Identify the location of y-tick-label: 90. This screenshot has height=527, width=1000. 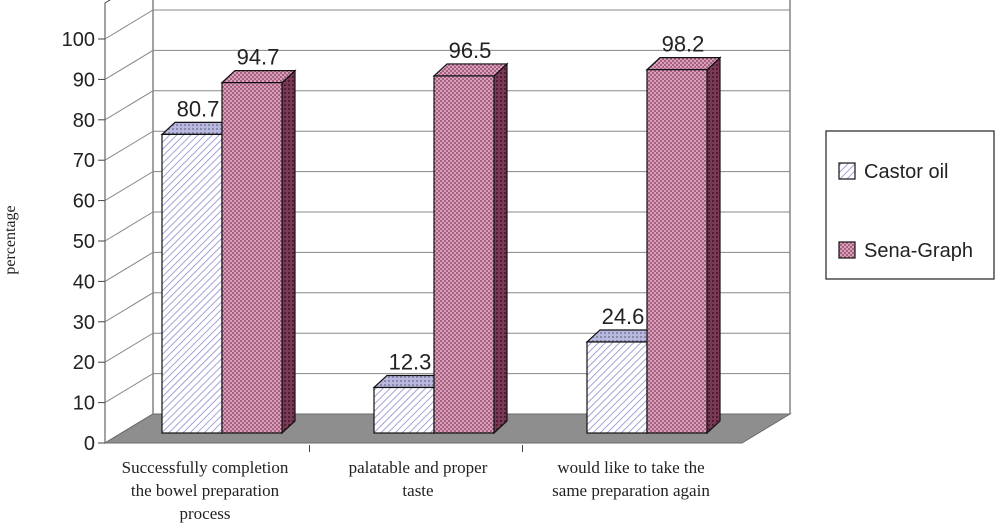
(84, 80).